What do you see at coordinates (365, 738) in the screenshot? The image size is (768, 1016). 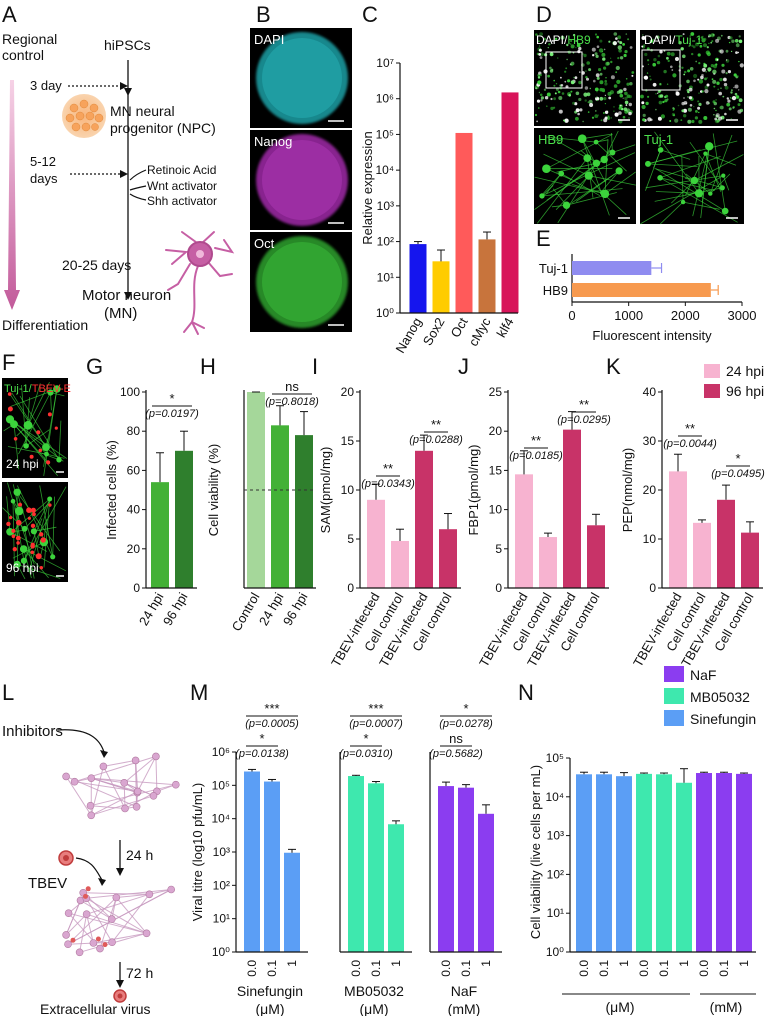 I see `significance-marker: *` at bounding box center [365, 738].